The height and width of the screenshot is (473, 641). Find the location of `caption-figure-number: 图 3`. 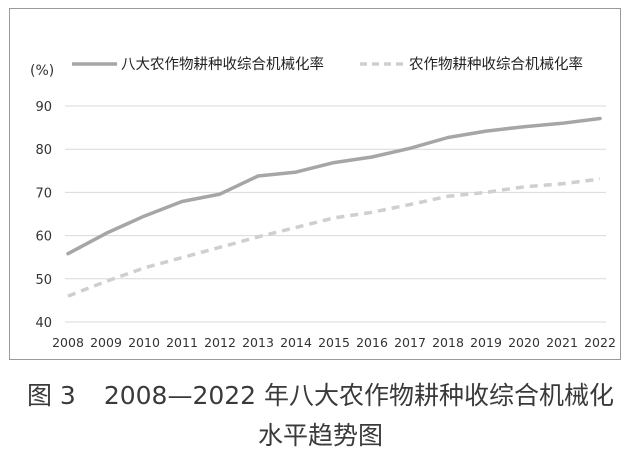

caption-figure-number: 图 3 is located at coordinates (51, 395).